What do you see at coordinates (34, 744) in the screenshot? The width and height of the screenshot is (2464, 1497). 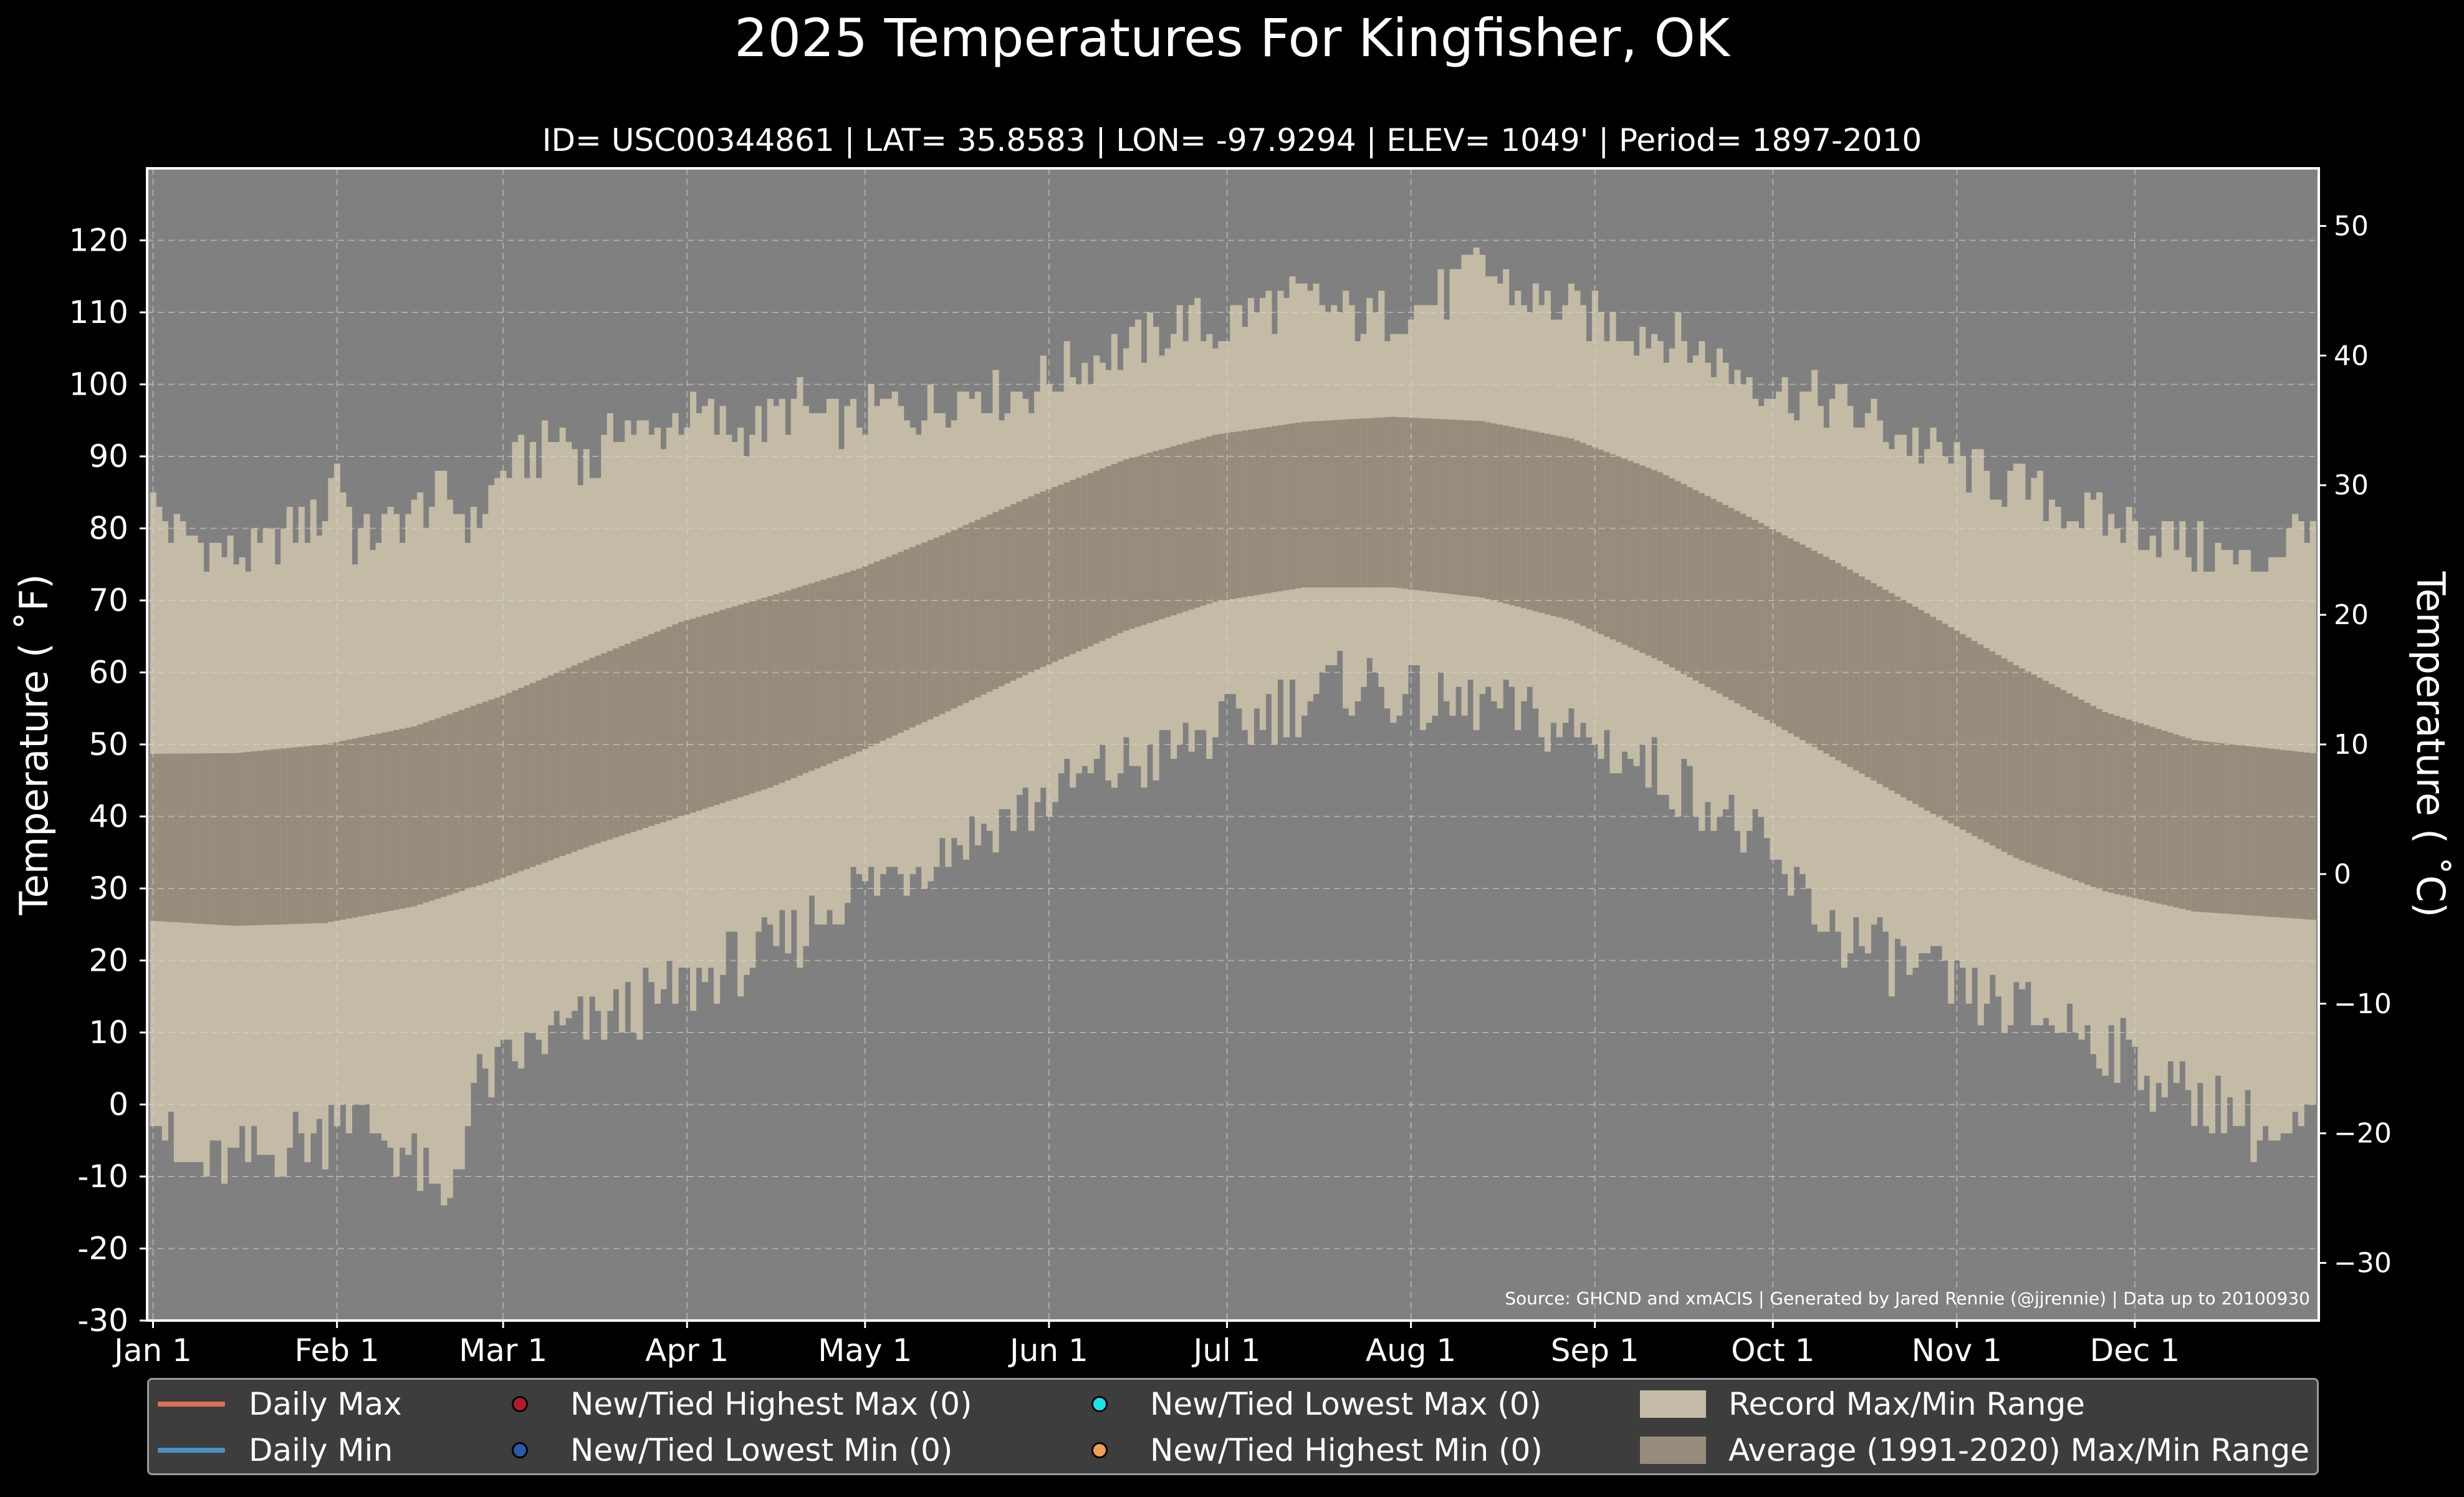 I see `y-axis-label-left: Temperature ( ˚F)` at bounding box center [34, 744].